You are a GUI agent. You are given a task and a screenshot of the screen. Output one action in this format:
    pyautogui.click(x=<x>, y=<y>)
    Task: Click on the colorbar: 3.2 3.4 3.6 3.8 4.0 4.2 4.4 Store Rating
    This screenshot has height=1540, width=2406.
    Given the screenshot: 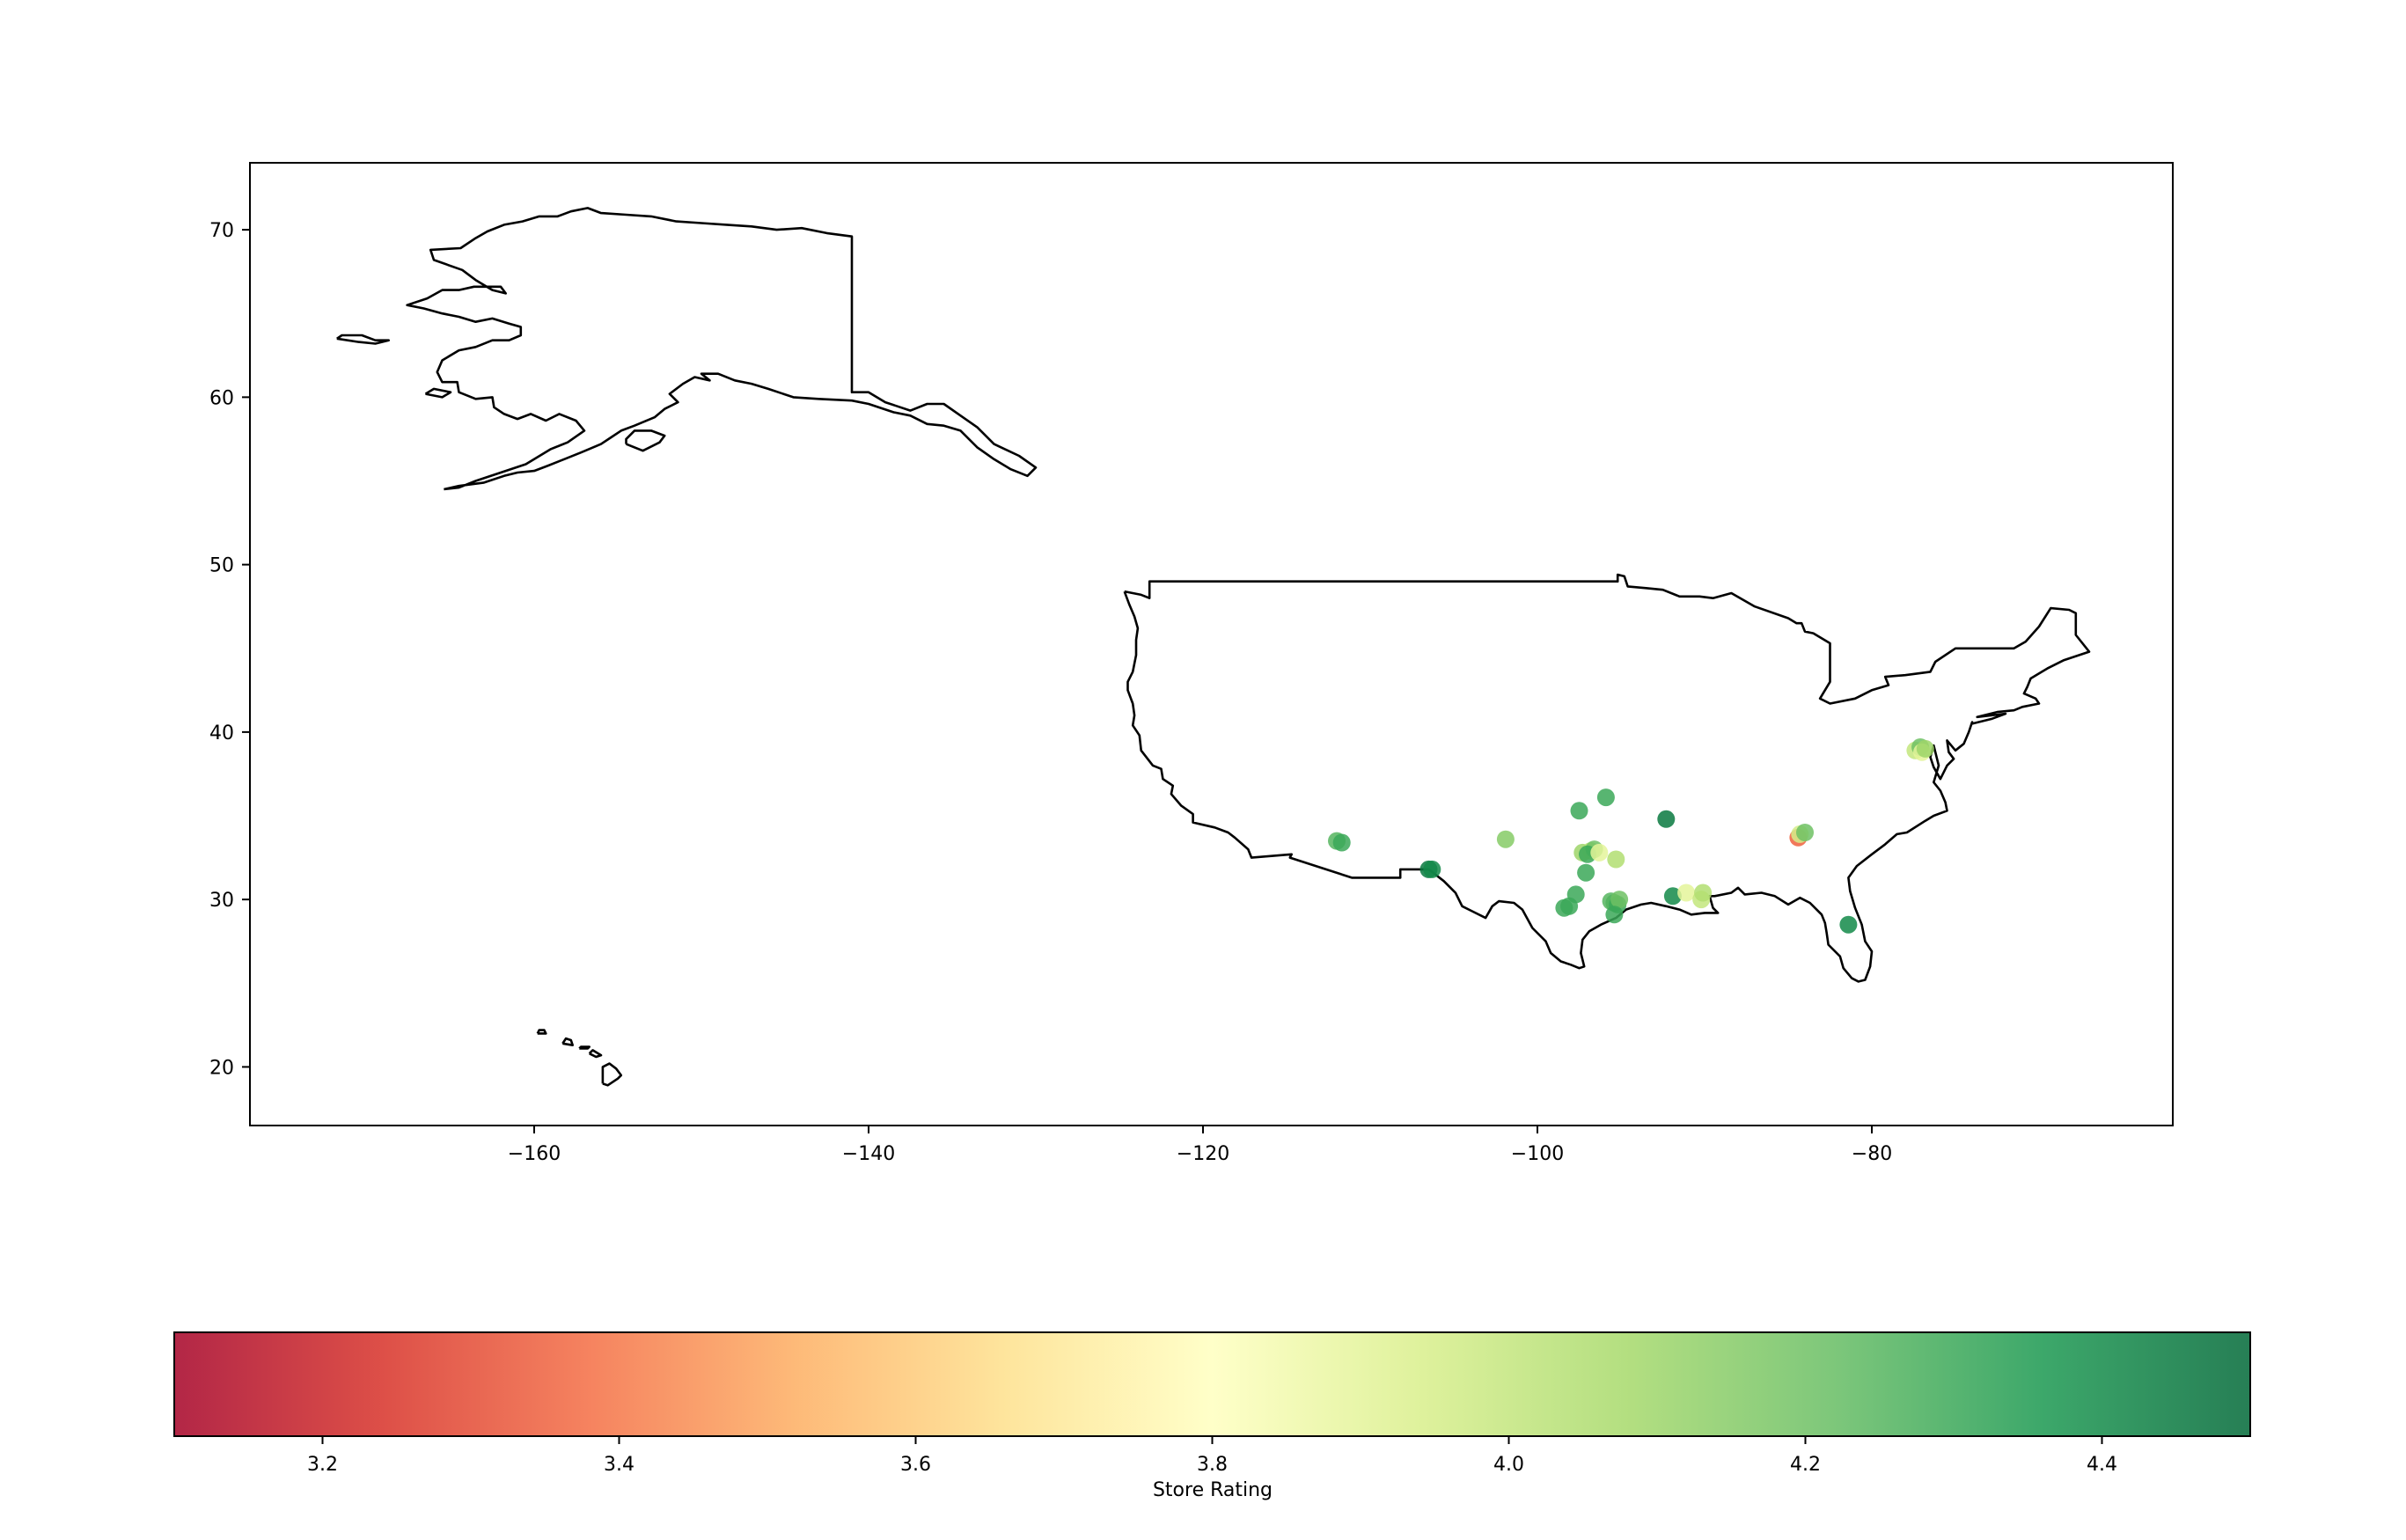 What is the action you would take?
    pyautogui.click(x=1212, y=1416)
    